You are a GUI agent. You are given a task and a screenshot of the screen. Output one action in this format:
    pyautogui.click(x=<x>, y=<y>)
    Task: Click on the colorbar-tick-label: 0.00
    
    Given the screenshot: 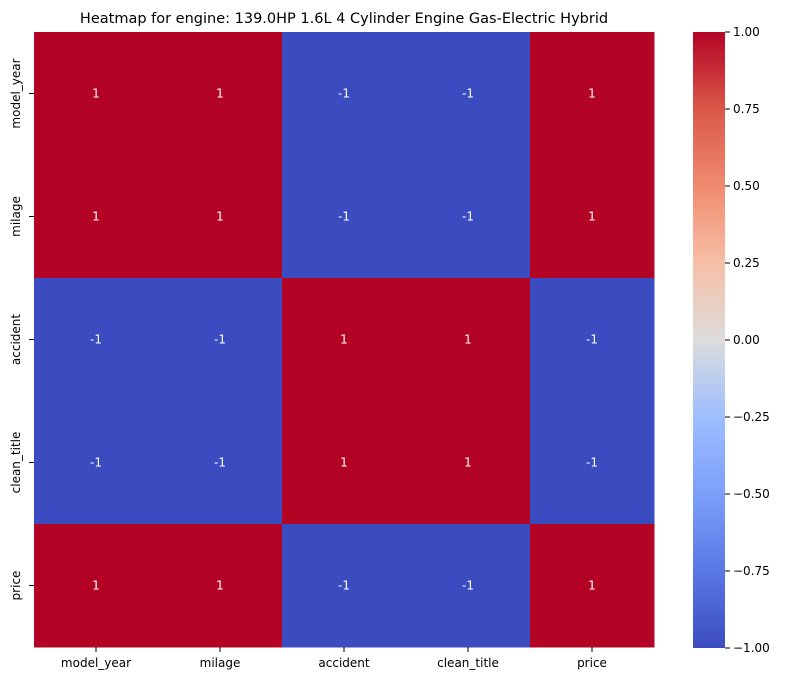 What is the action you would take?
    pyautogui.click(x=746, y=340)
    